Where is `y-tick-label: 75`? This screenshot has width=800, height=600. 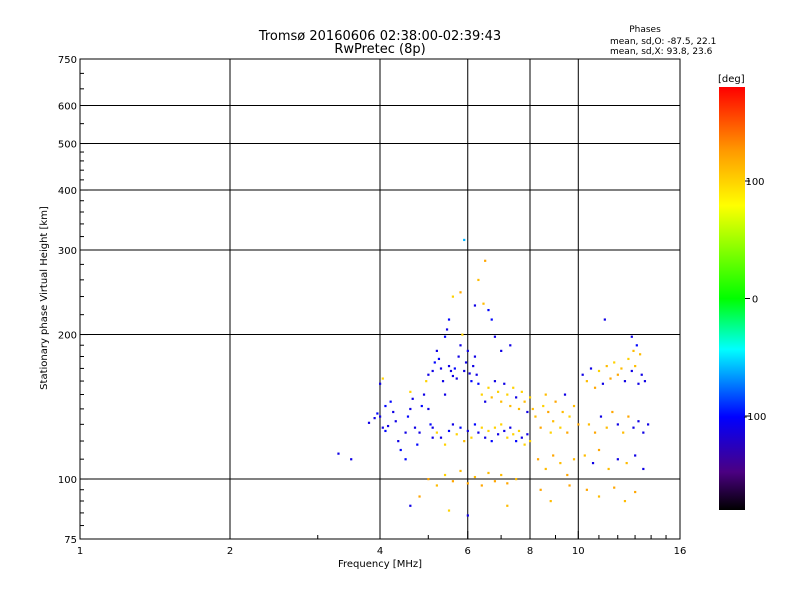
y-tick-label: 75 is located at coordinates (70, 540).